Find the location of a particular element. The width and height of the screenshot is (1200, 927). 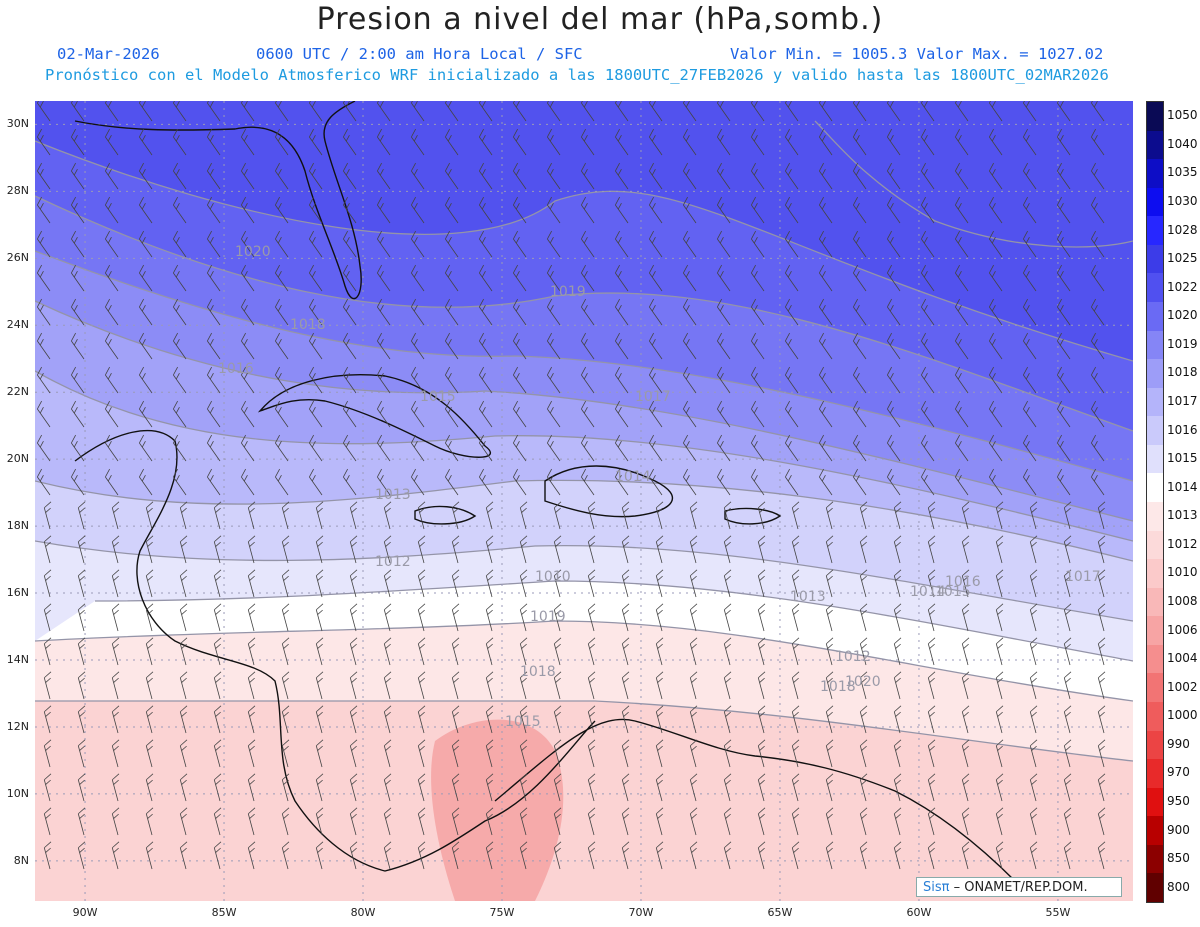

contour-label: 1015 is located at coordinates (523, 722).